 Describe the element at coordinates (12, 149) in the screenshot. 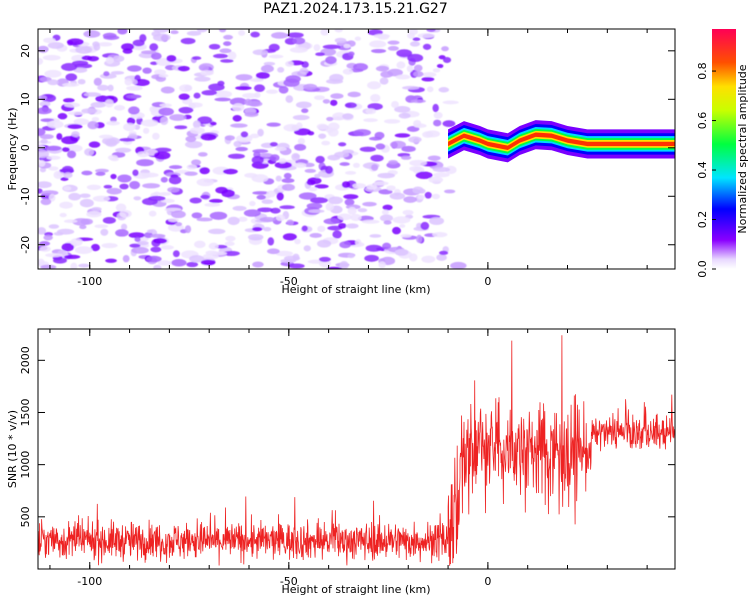

I see `heatmap-ylabel: Frequency (Hz)` at that location.